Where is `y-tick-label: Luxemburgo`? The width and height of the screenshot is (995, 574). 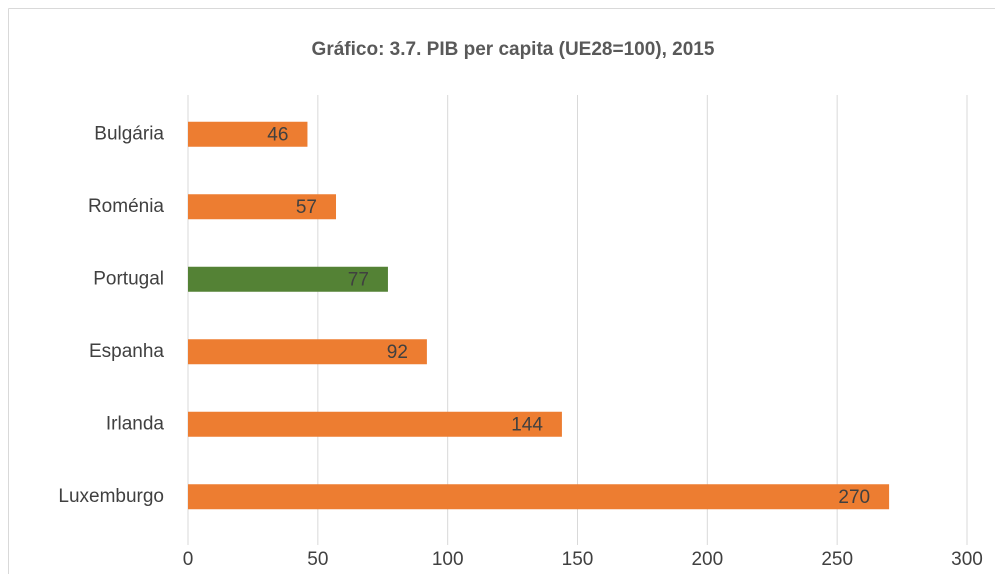
y-tick-label: Luxemburgo is located at coordinates (111, 496).